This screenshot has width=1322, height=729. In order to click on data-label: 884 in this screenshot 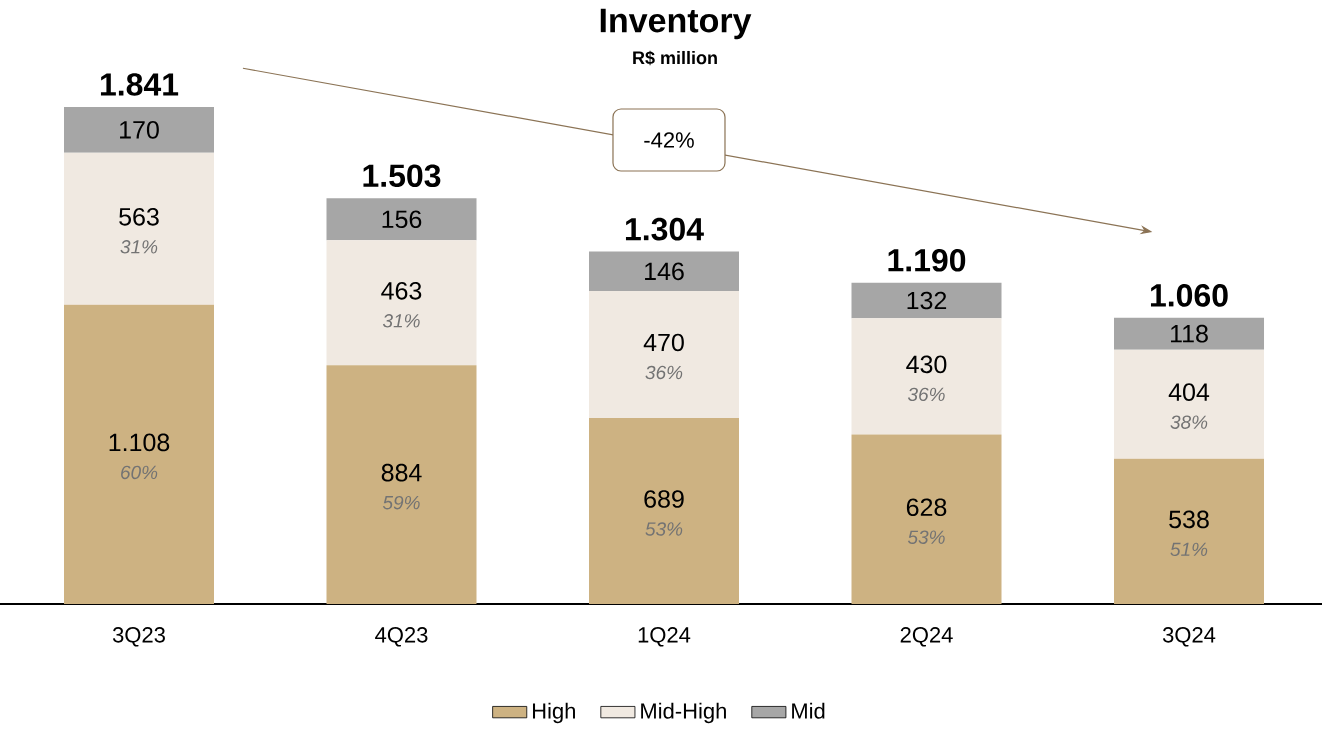, I will do `click(401, 472)`.